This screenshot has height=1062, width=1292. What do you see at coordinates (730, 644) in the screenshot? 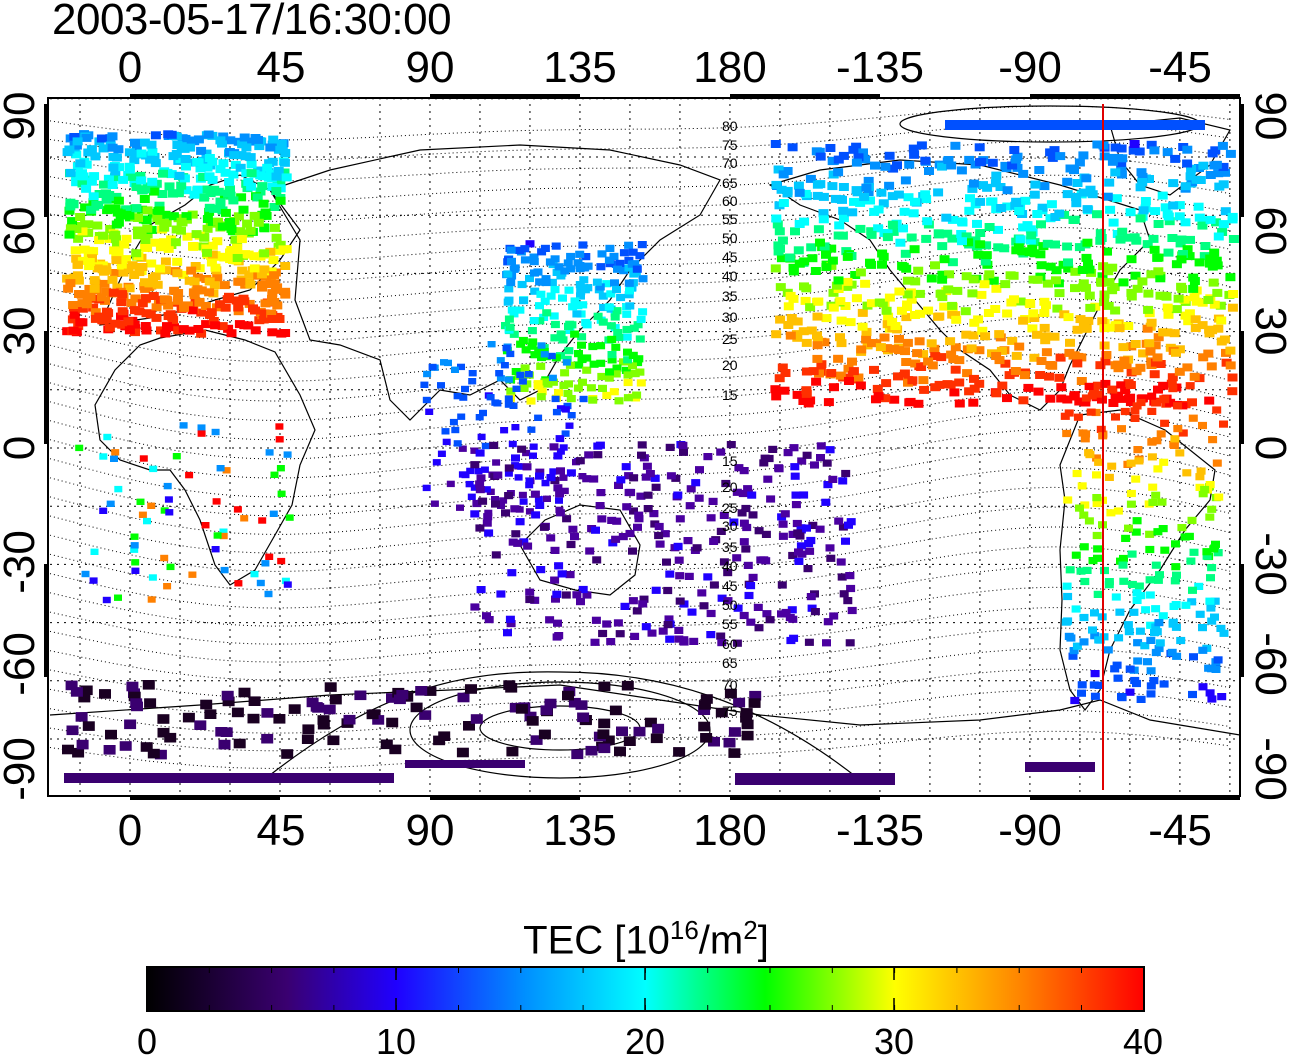
I see `contour-label: 60` at bounding box center [730, 644].